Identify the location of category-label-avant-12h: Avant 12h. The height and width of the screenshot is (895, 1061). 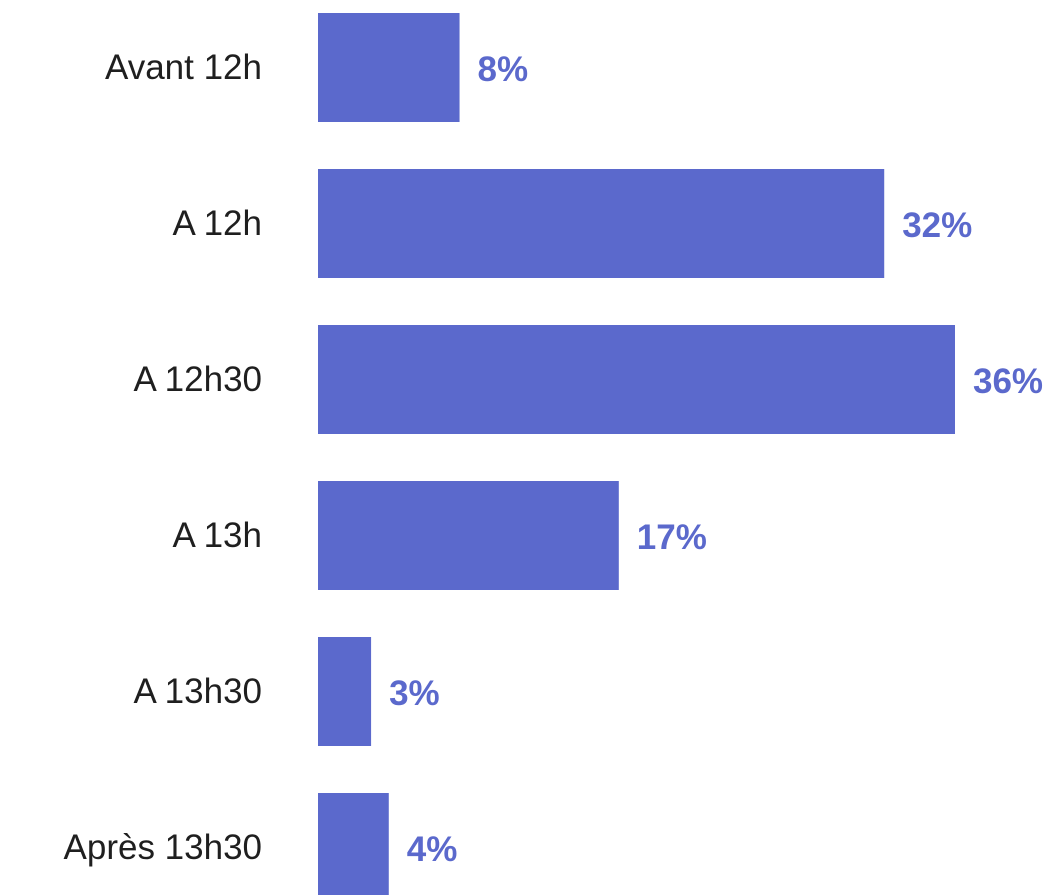
(183, 67).